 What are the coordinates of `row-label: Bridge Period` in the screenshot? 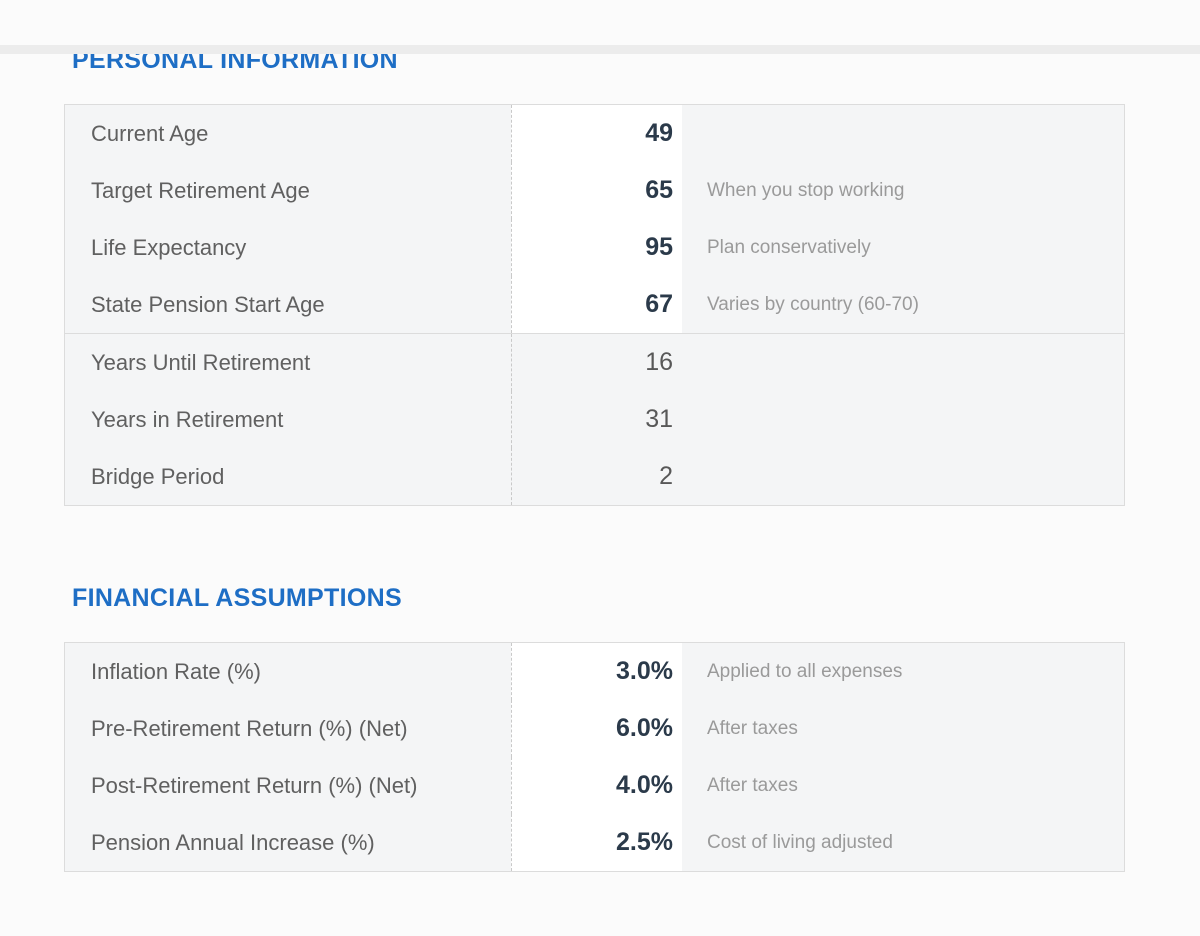 It's located at (158, 476).